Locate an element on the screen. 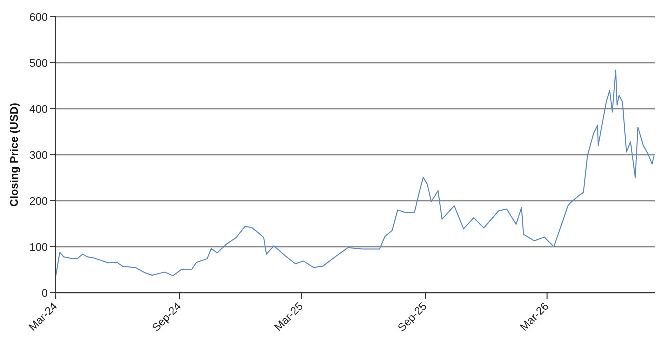 The height and width of the screenshot is (347, 671). y-tick-label: 500 is located at coordinates (39, 64).